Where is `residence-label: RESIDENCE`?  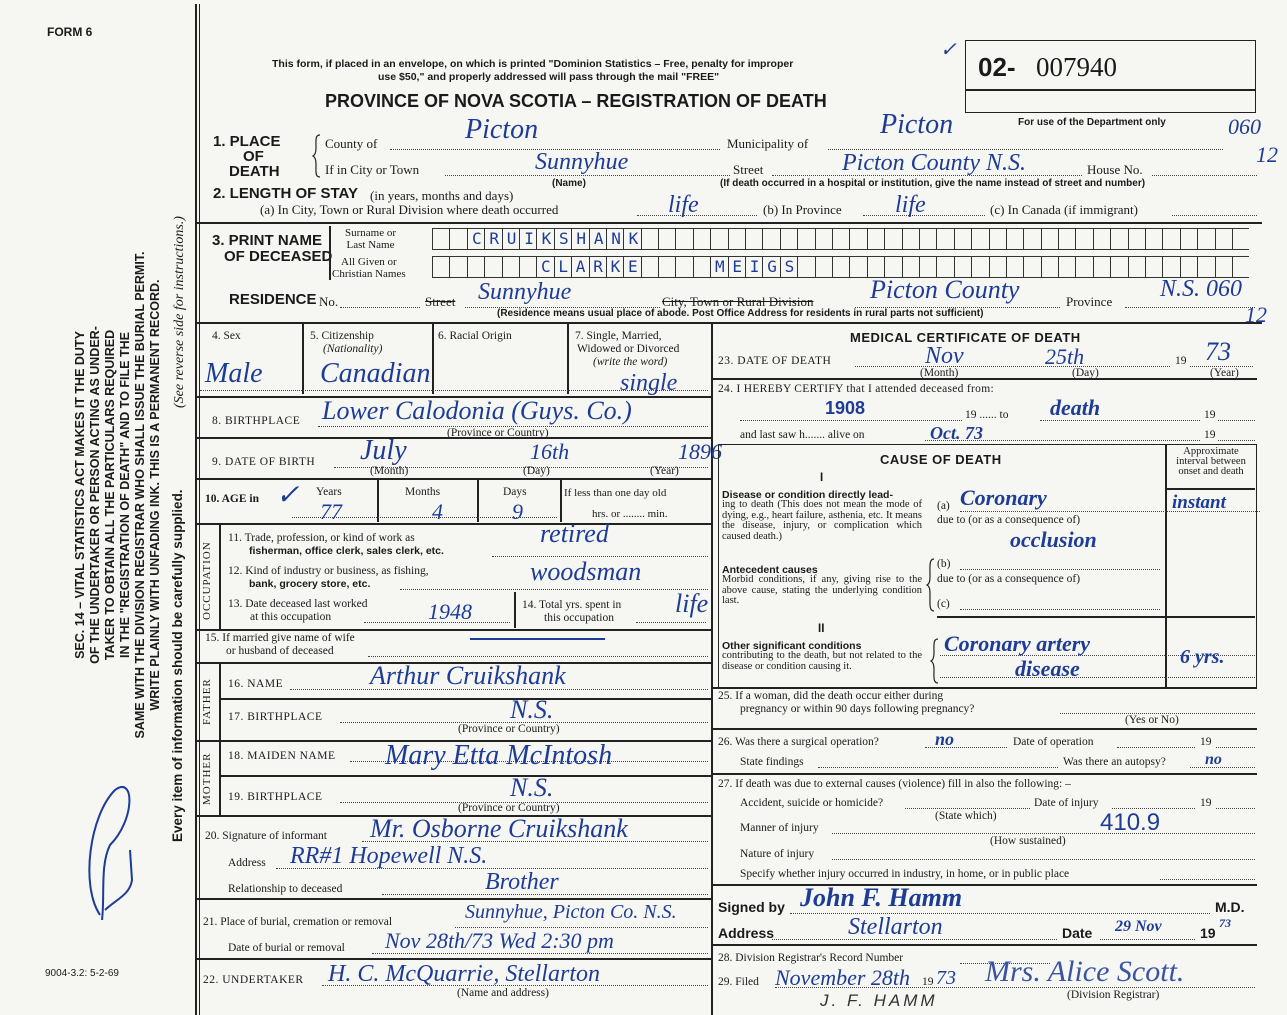 residence-label: RESIDENCE is located at coordinates (273, 299).